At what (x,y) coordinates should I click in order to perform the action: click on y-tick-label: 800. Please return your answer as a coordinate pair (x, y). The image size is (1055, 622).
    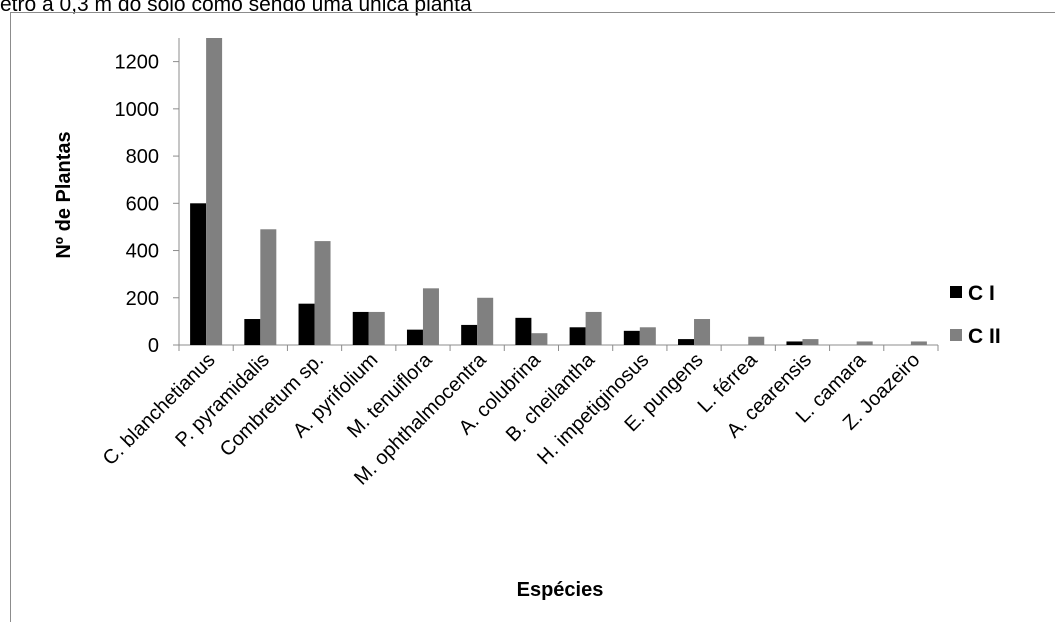
    Looking at the image, I should click on (142, 157).